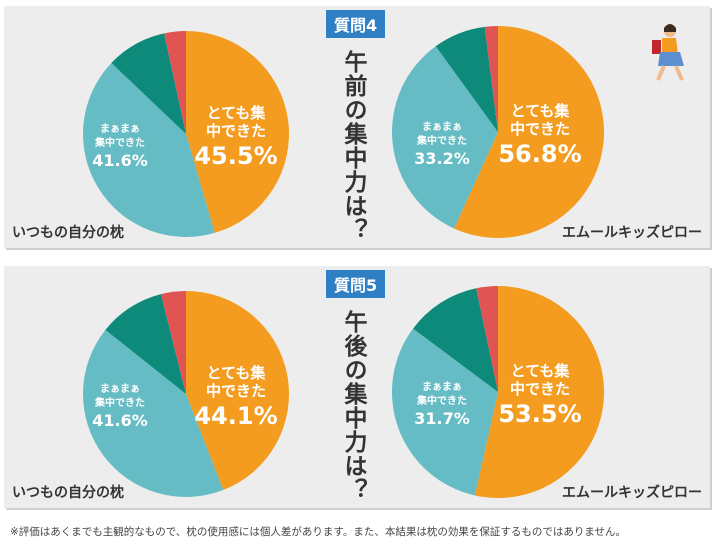 The height and width of the screenshot is (544, 720). What do you see at coordinates (356, 284) in the screenshot?
I see `question-badge: 質問5` at bounding box center [356, 284].